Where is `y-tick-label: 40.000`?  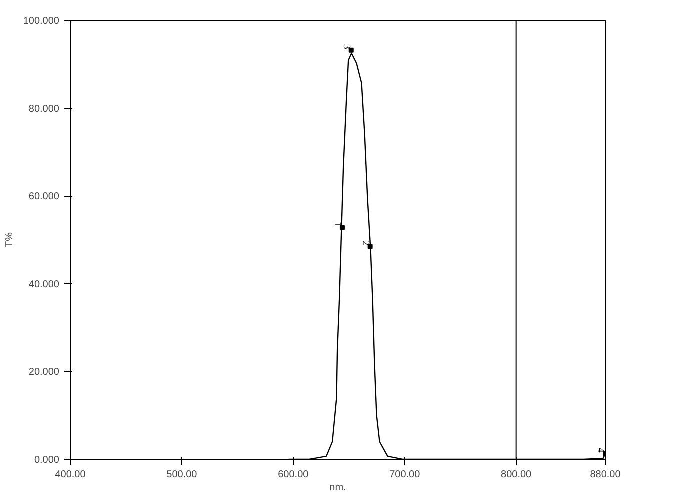 y-tick-label: 40.000 is located at coordinates (44, 284).